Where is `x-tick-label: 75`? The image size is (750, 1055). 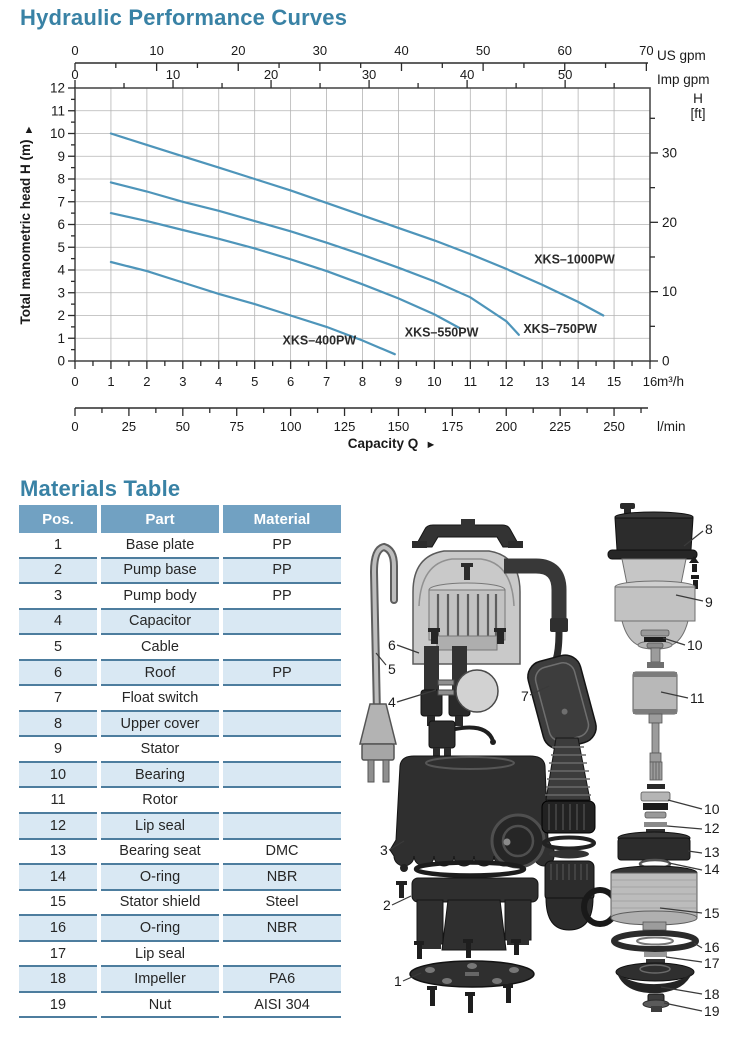
x-tick-label: 75 is located at coordinates (236, 426).